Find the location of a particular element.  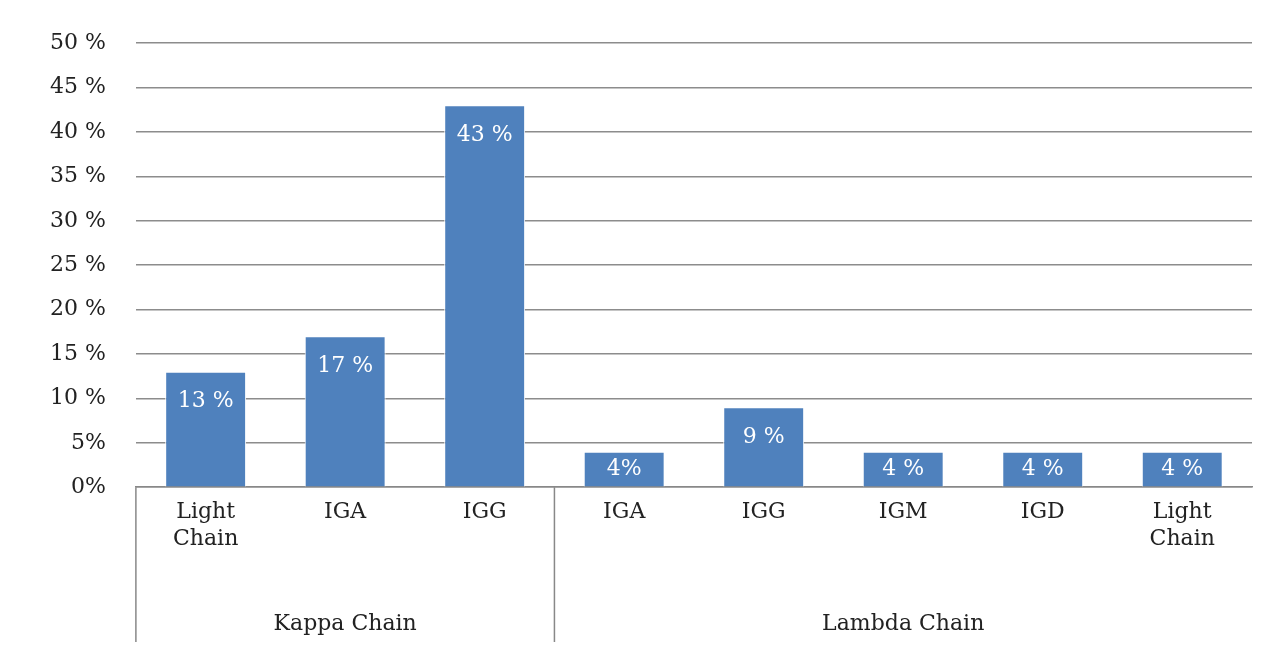

data-label: 43 % is located at coordinates (484, 134).